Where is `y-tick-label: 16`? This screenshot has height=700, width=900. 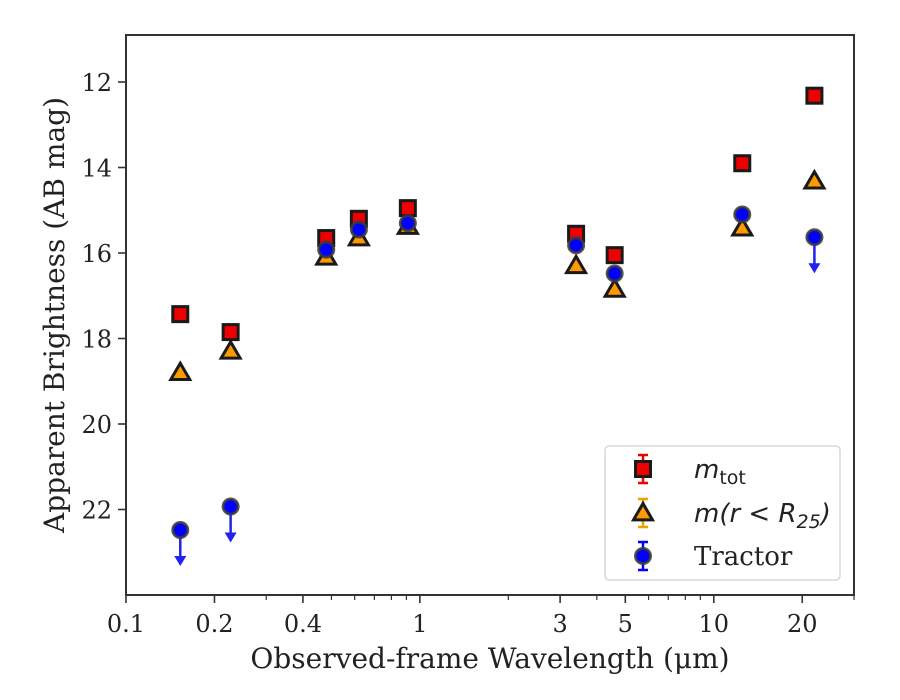 y-tick-label: 16 is located at coordinates (96, 254).